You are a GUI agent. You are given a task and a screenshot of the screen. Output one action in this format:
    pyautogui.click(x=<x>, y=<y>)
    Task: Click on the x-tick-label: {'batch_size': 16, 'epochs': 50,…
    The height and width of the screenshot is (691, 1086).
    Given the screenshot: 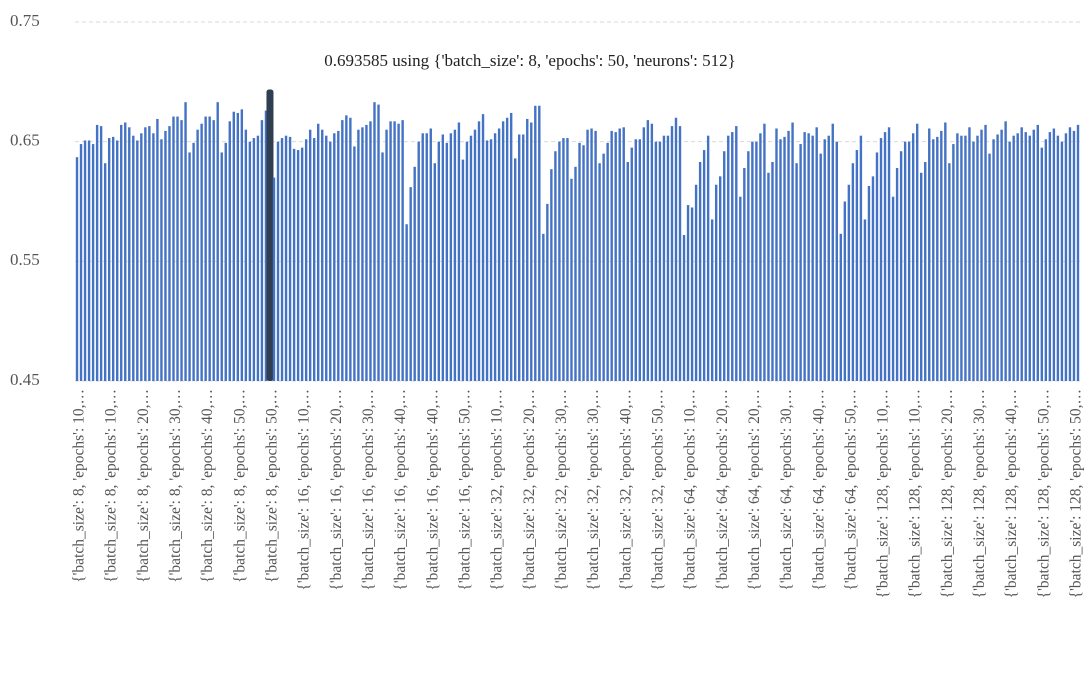 What is the action you would take?
    pyautogui.click(x=464, y=490)
    